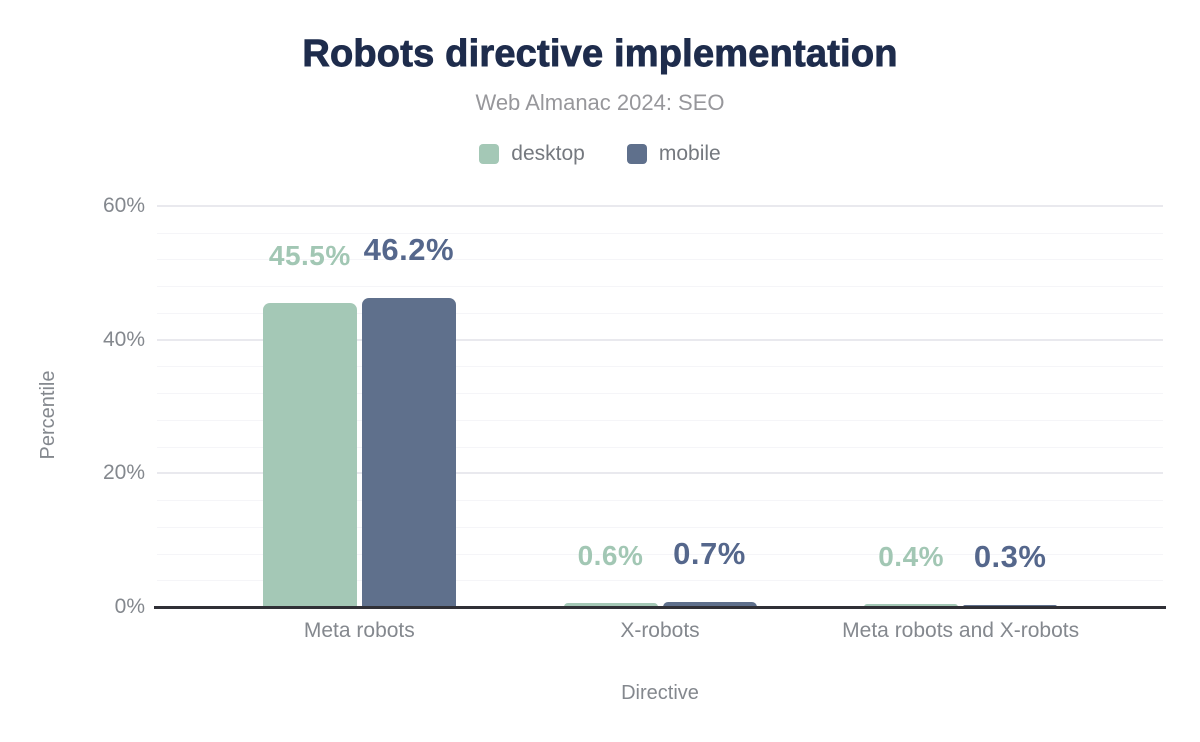 Image resolution: width=1200 pixels, height=742 pixels. Describe the element at coordinates (123, 339) in the screenshot. I see `y-tick-label: 40%` at that location.